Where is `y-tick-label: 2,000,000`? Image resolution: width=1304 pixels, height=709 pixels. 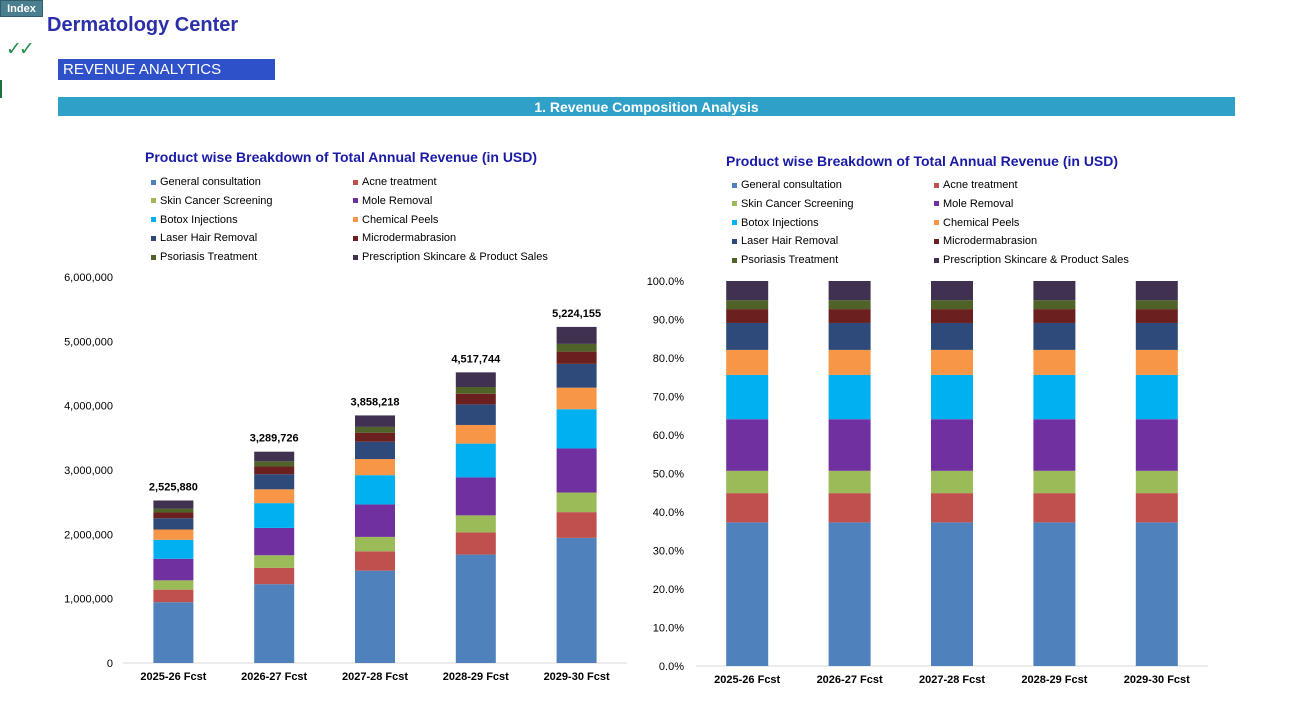
y-tick-label: 2,000,000 is located at coordinates (88, 535).